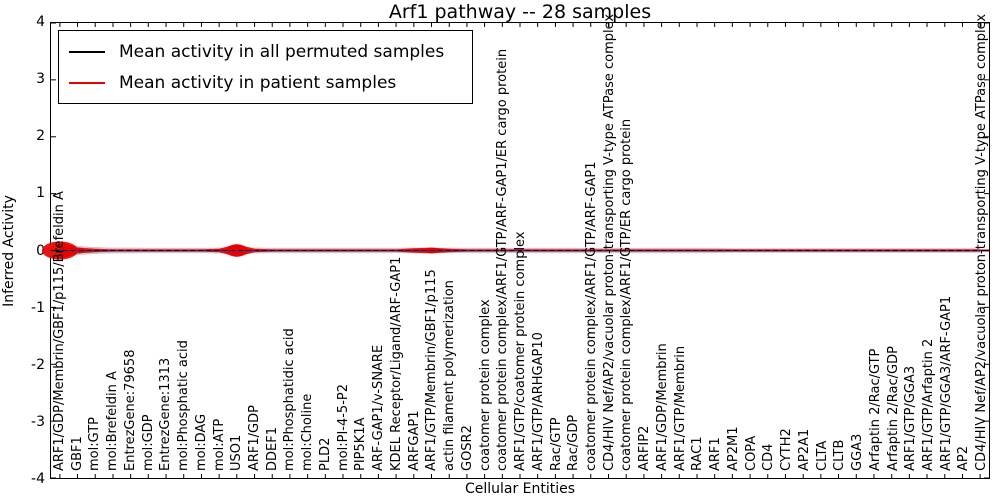  What do you see at coordinates (38, 479) in the screenshot?
I see `y-tick-label: -4` at bounding box center [38, 479].